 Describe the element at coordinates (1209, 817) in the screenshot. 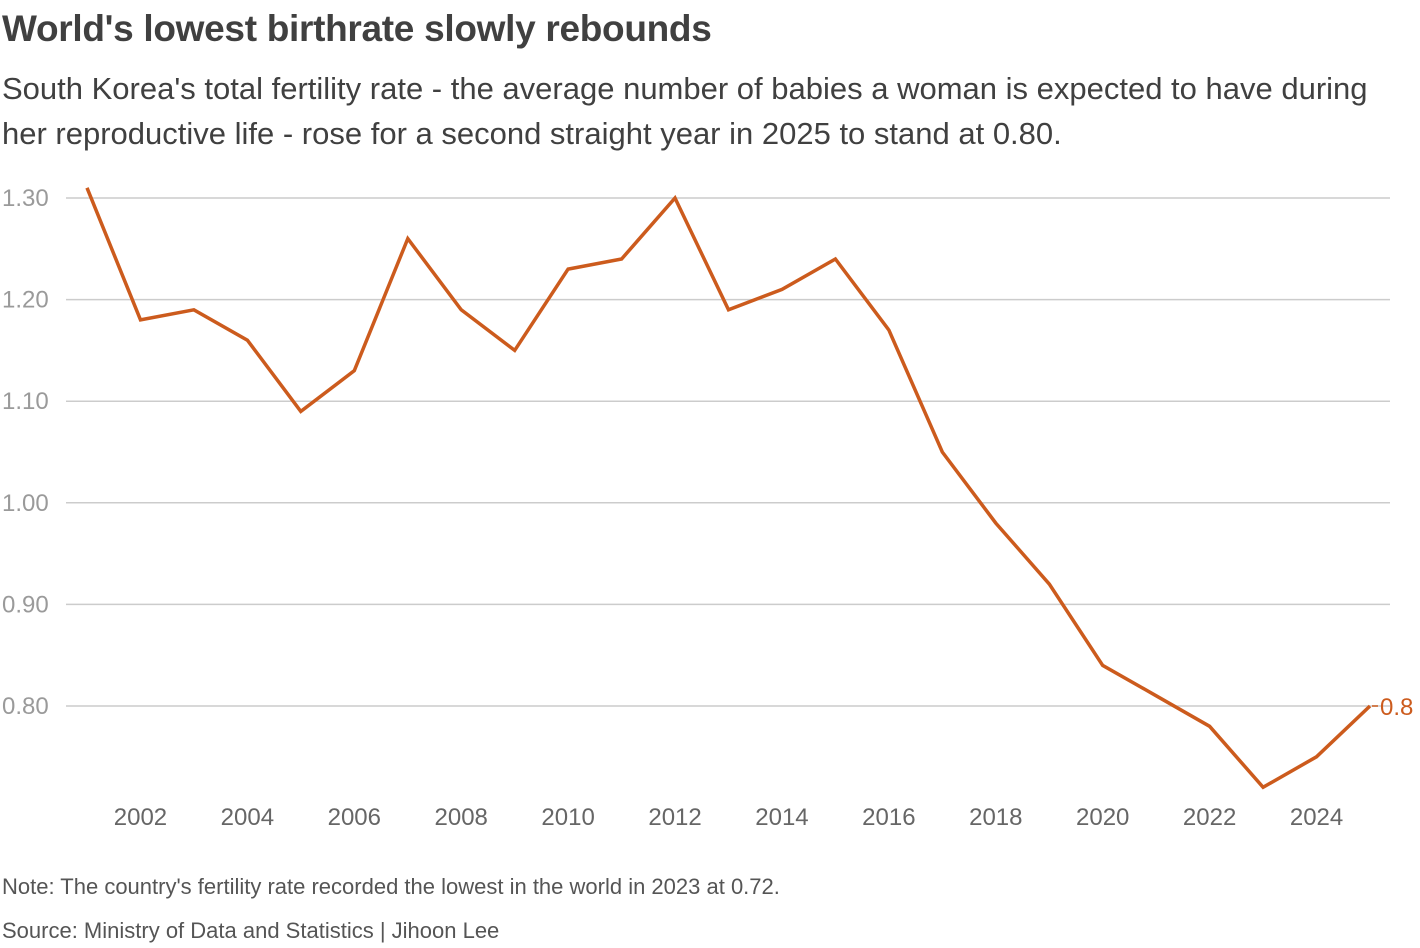

I see `x-tick-label: 2022` at that location.